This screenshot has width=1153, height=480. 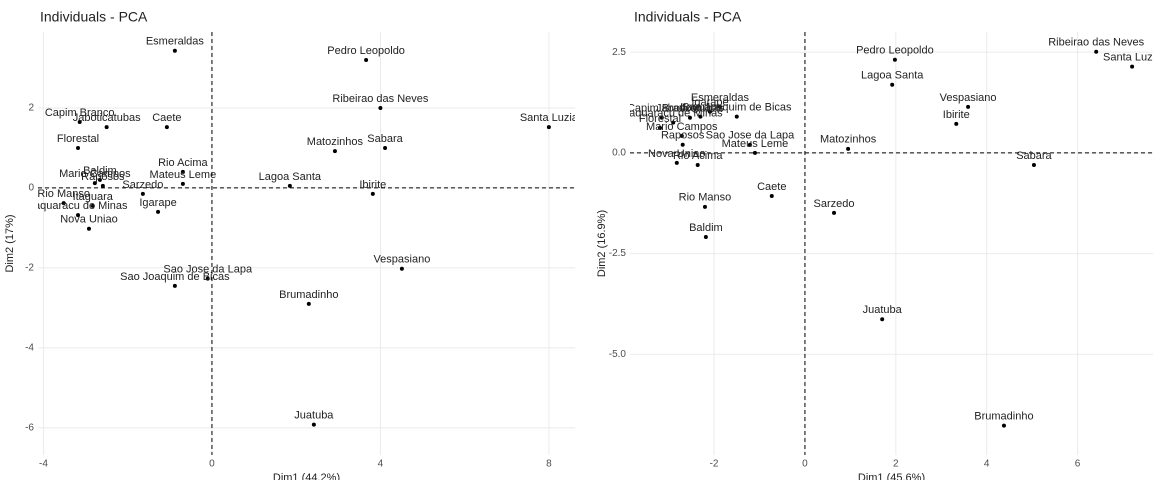 What do you see at coordinates (891, 476) in the screenshot?
I see `x-axis-title: Dim1 (45.6%)` at bounding box center [891, 476].